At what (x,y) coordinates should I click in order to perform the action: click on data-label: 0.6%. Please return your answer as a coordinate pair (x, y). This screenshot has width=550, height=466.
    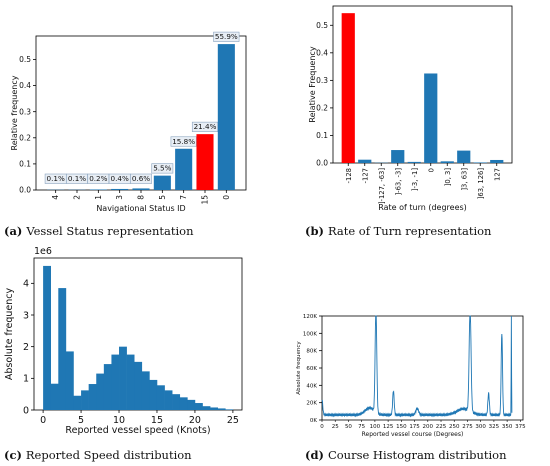
    Looking at the image, I should click on (141, 178).